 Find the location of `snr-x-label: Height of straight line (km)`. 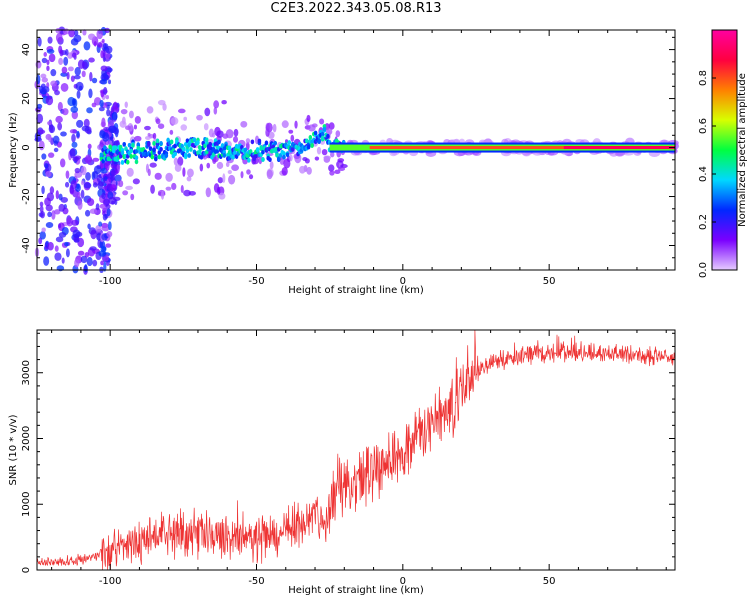

snr-x-label: Height of straight line (km) is located at coordinates (356, 590).